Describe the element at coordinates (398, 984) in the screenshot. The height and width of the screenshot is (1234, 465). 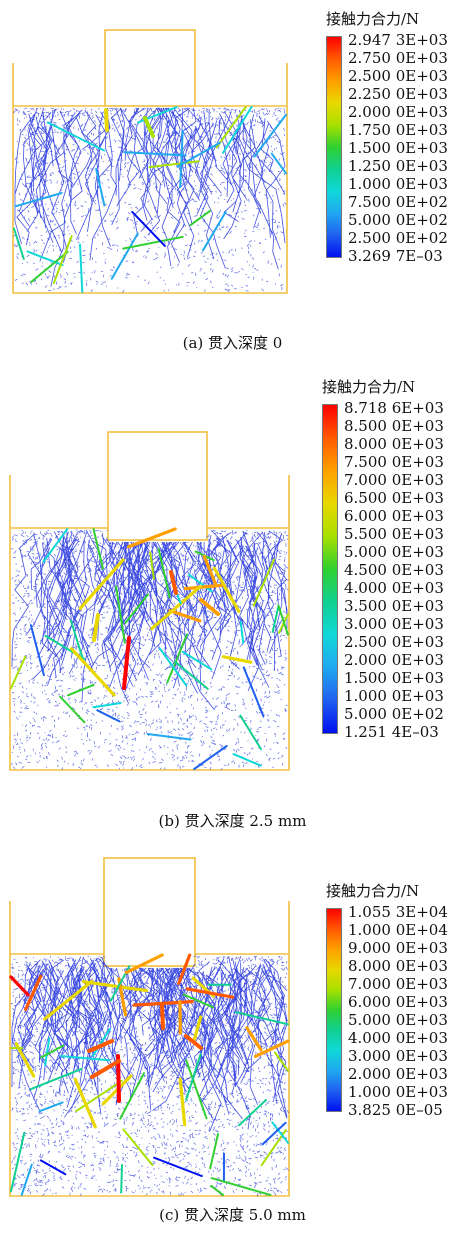
I see `legend-label: 7.000 0E+03` at that location.